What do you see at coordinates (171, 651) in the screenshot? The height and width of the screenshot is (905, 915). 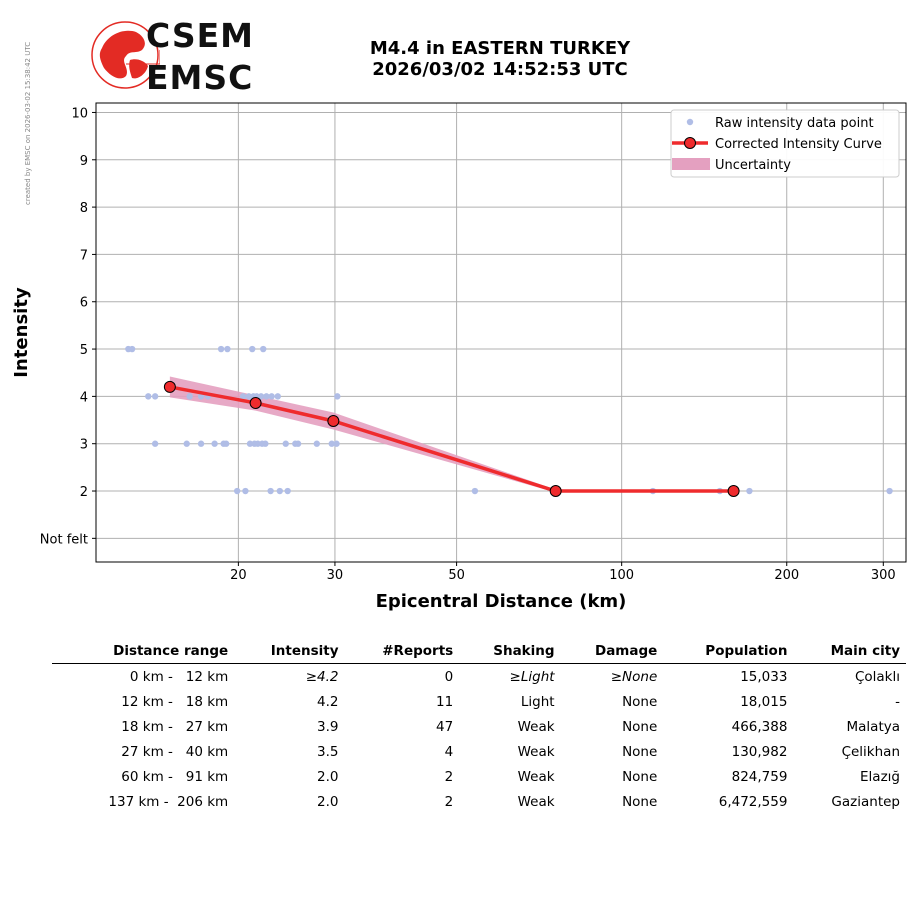 I see `table-column-header: Distance range` at bounding box center [171, 651].